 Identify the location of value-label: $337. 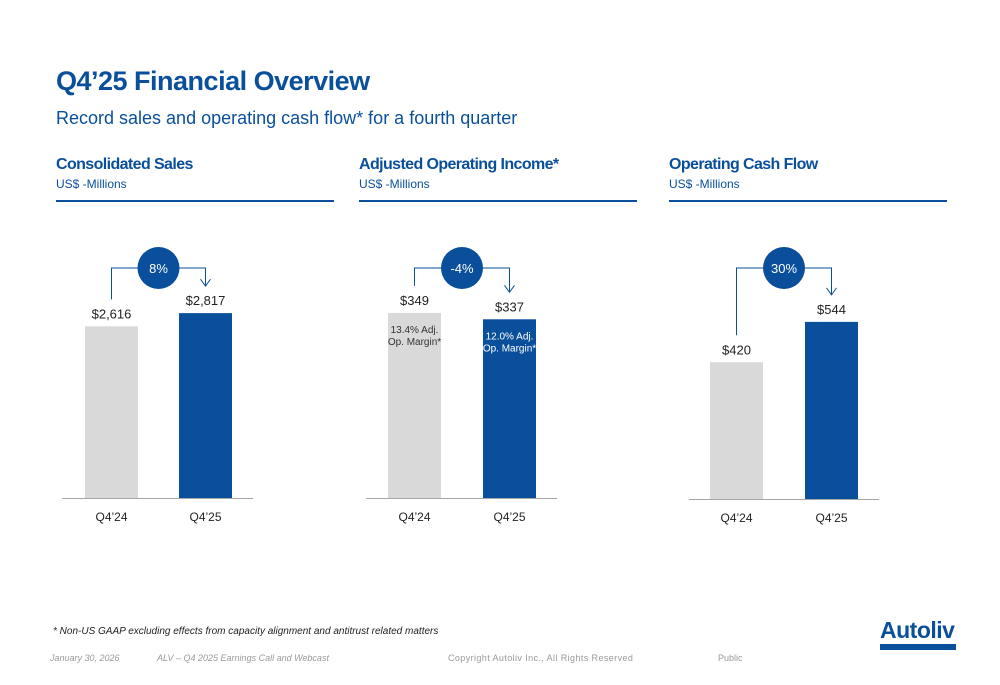
(509, 306).